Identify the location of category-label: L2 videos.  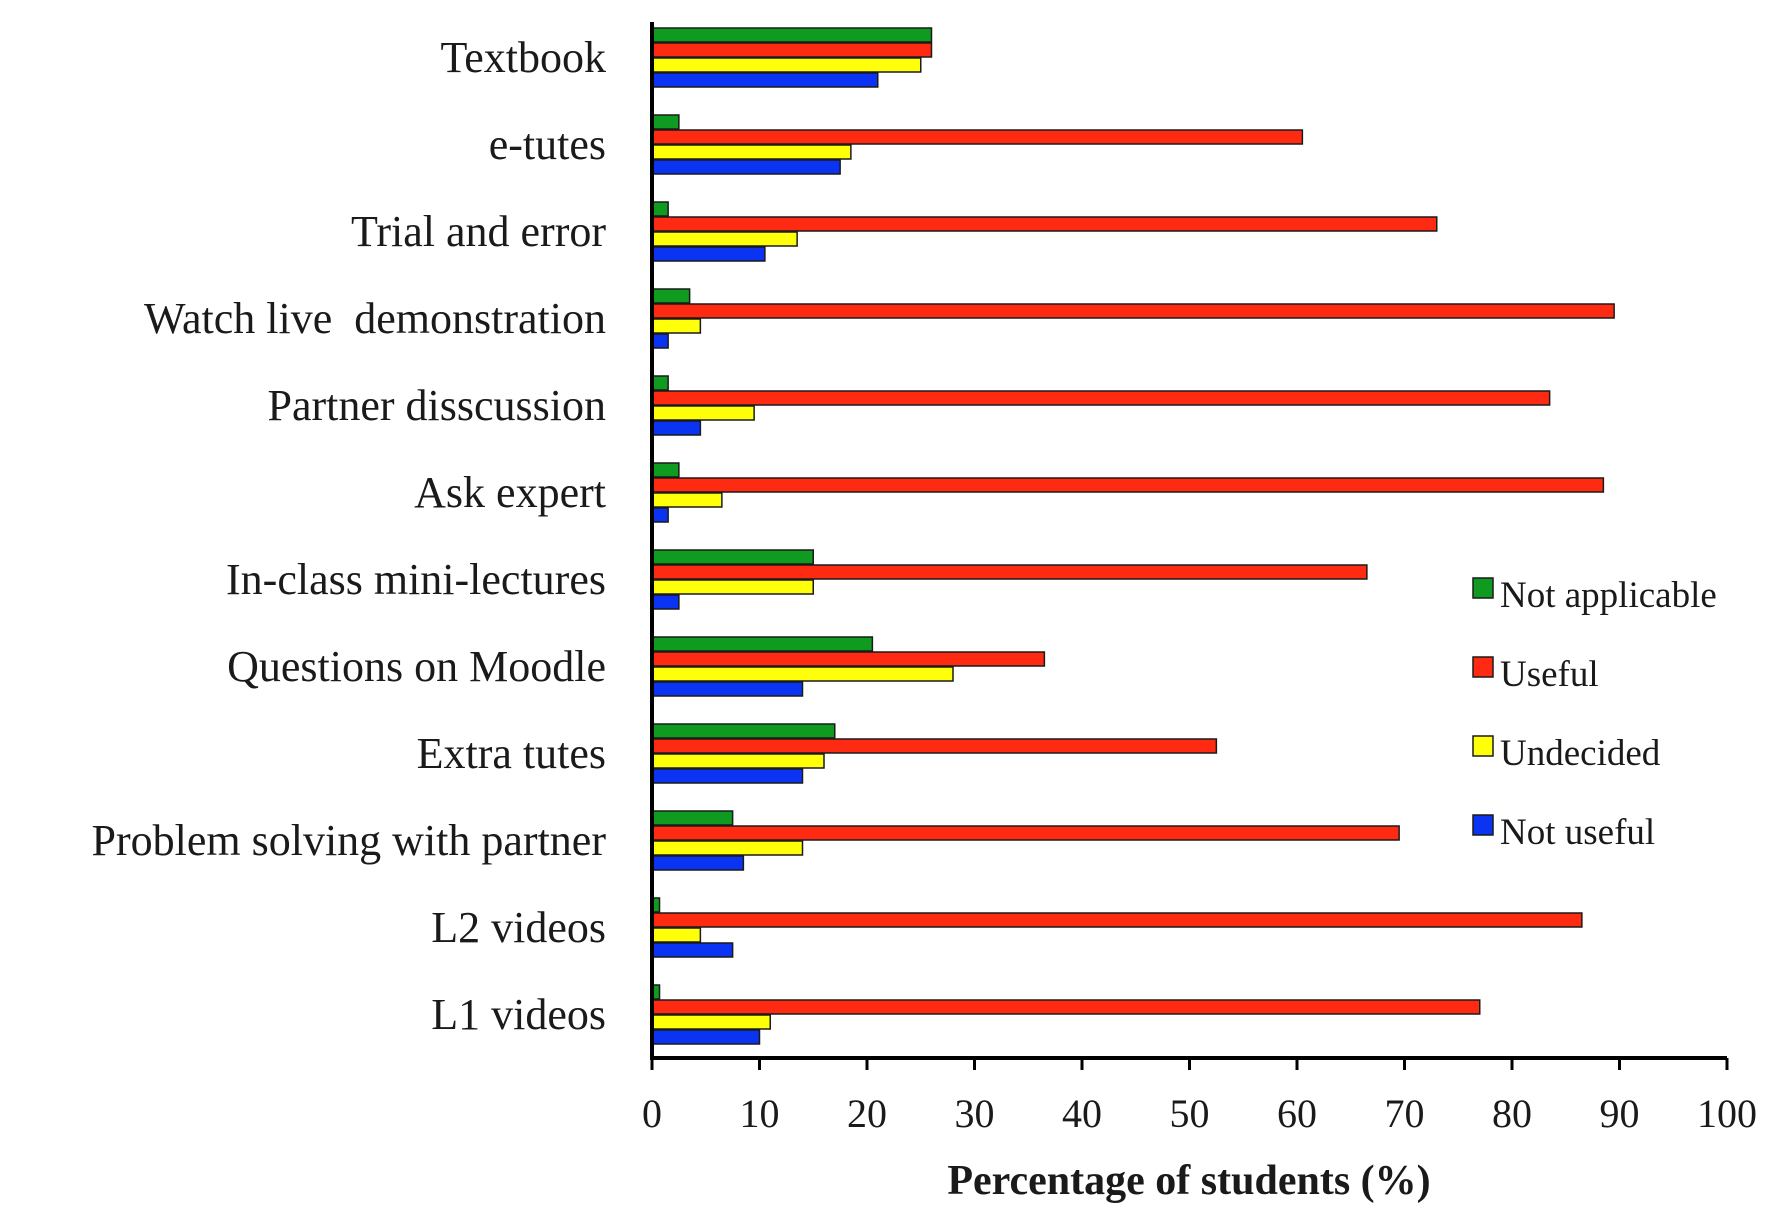
(518, 927).